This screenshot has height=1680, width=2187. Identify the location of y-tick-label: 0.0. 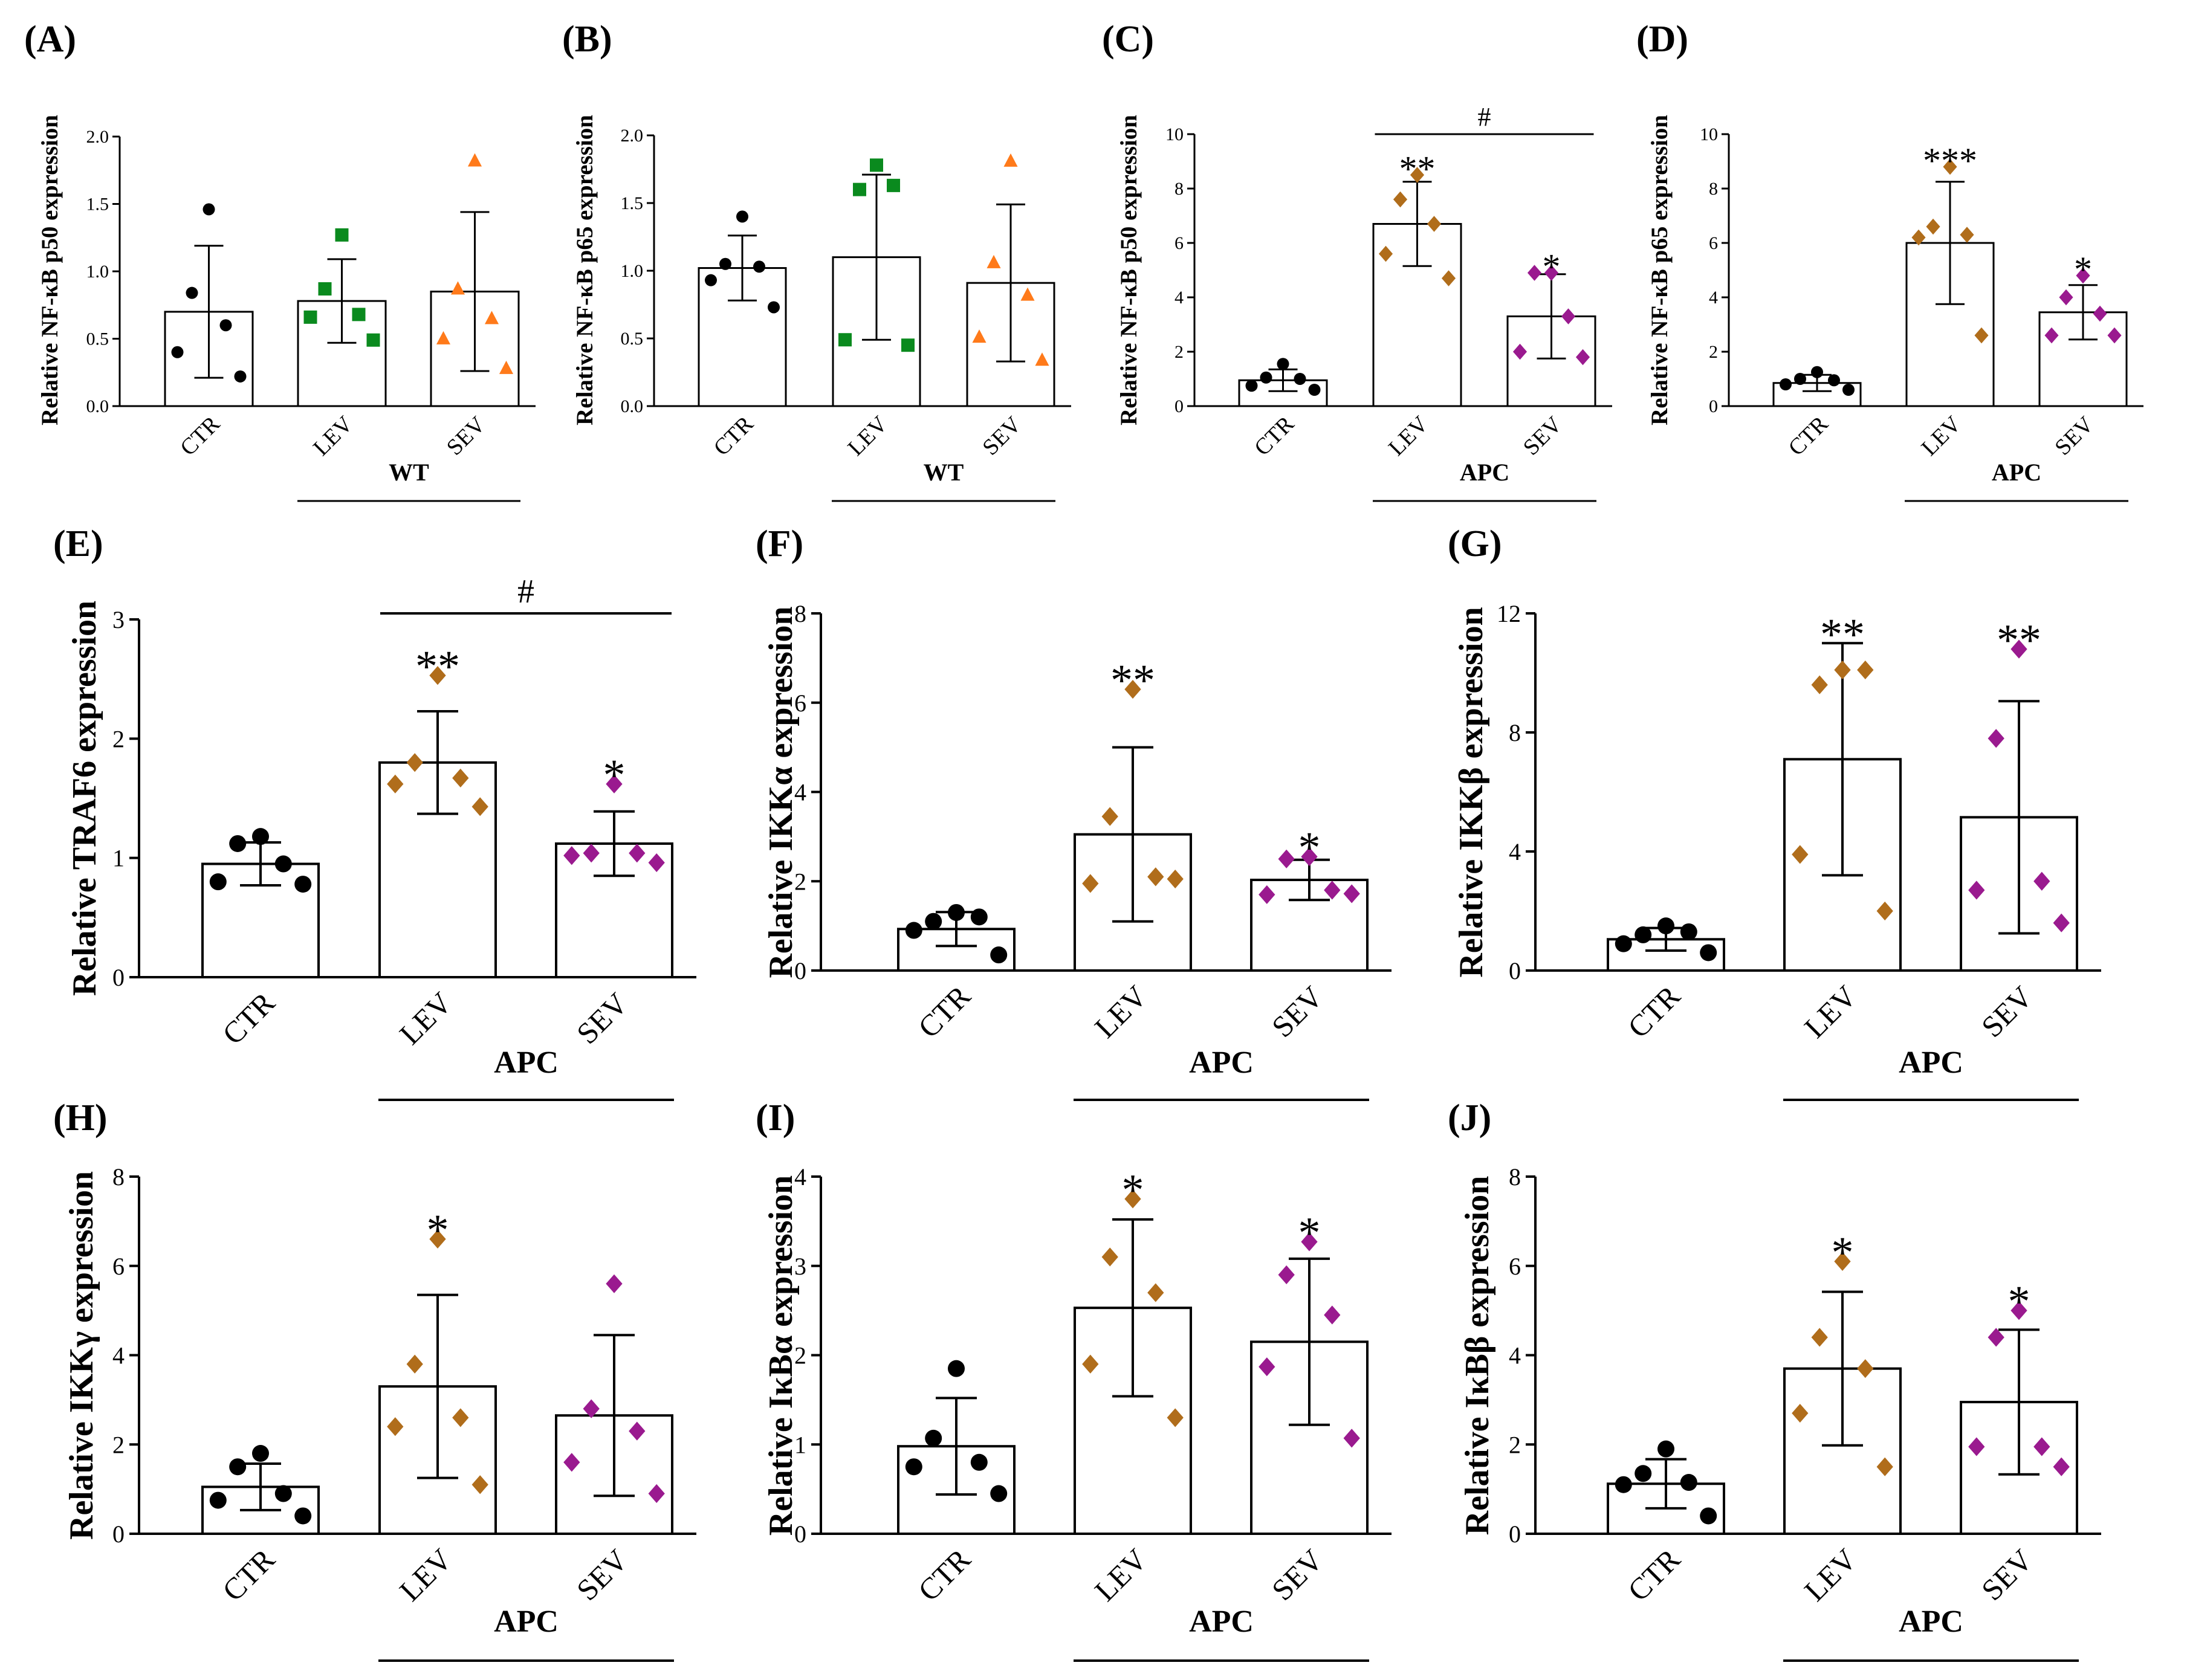
(97, 406).